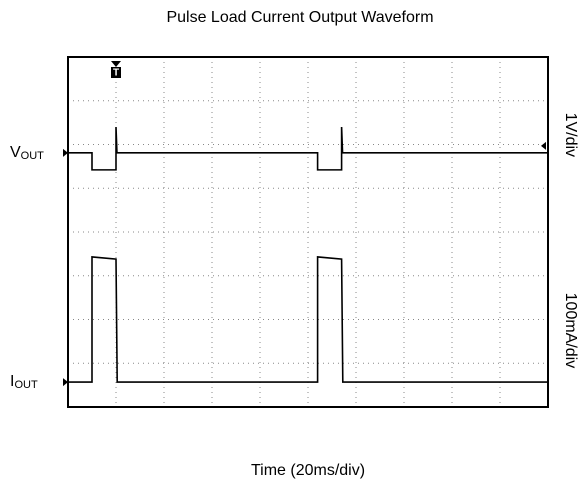  I want to click on trigger-marker, so click(116, 64).